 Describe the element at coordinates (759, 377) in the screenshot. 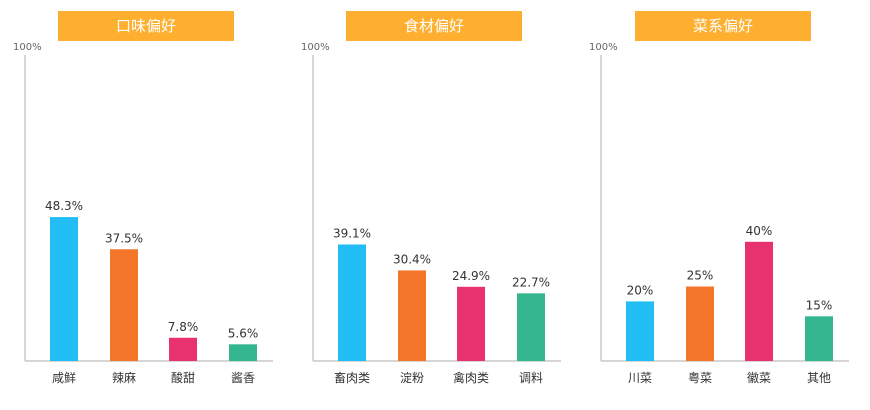

I see `category-label: 徽菜` at that location.